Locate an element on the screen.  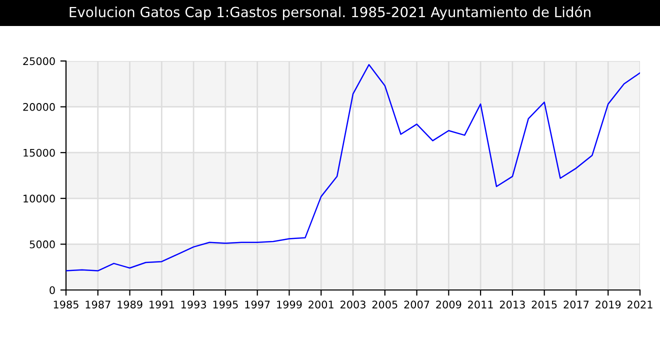
x-tick-label: 1995 is located at coordinates (225, 304).